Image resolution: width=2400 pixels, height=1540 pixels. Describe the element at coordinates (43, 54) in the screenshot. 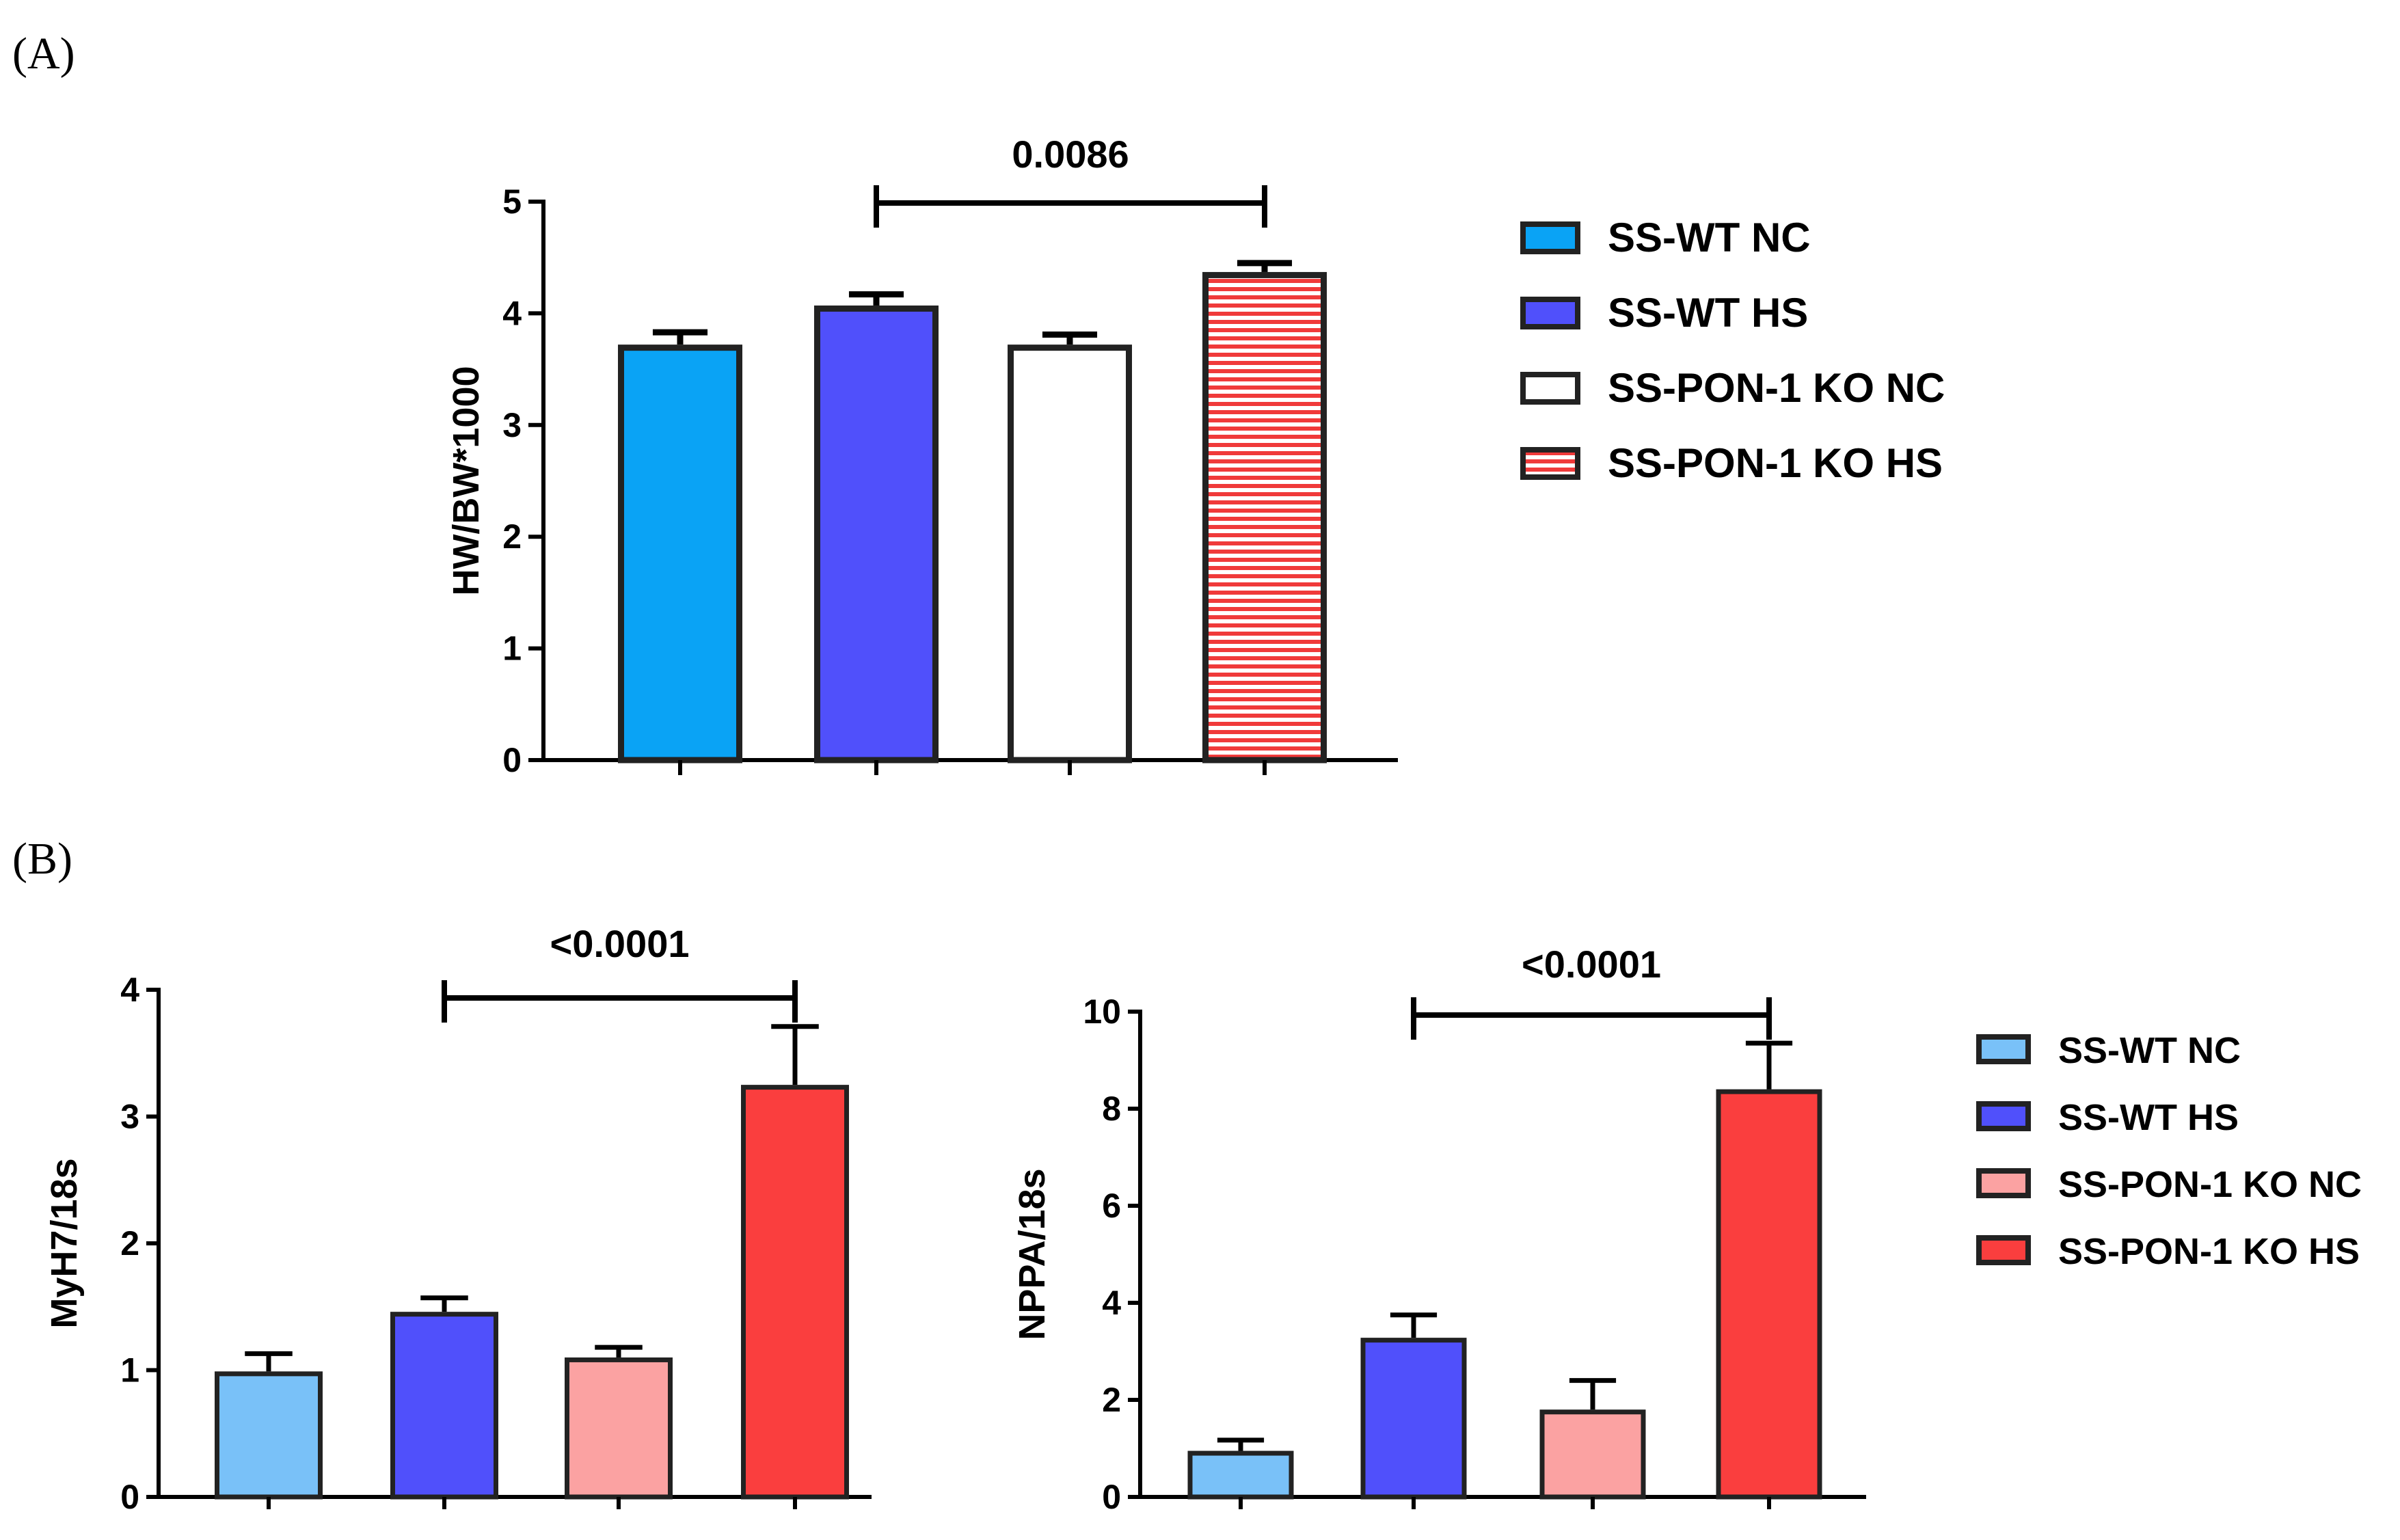

I see `panel-label-a: (A)` at that location.